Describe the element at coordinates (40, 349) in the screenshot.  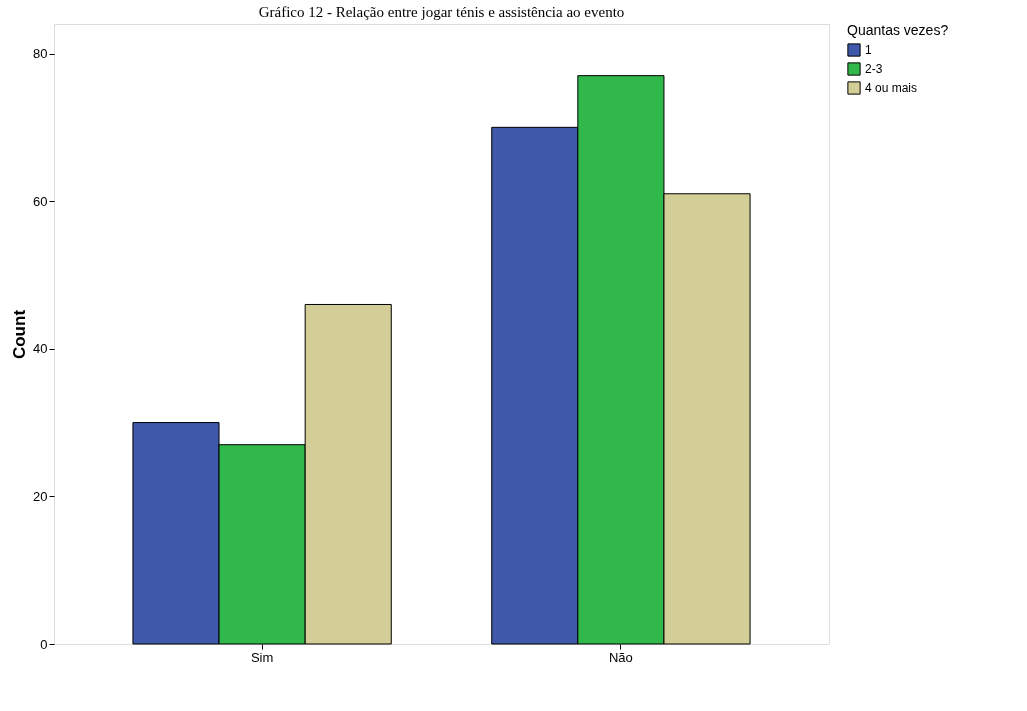
I see `y-tick-label: 40` at that location.